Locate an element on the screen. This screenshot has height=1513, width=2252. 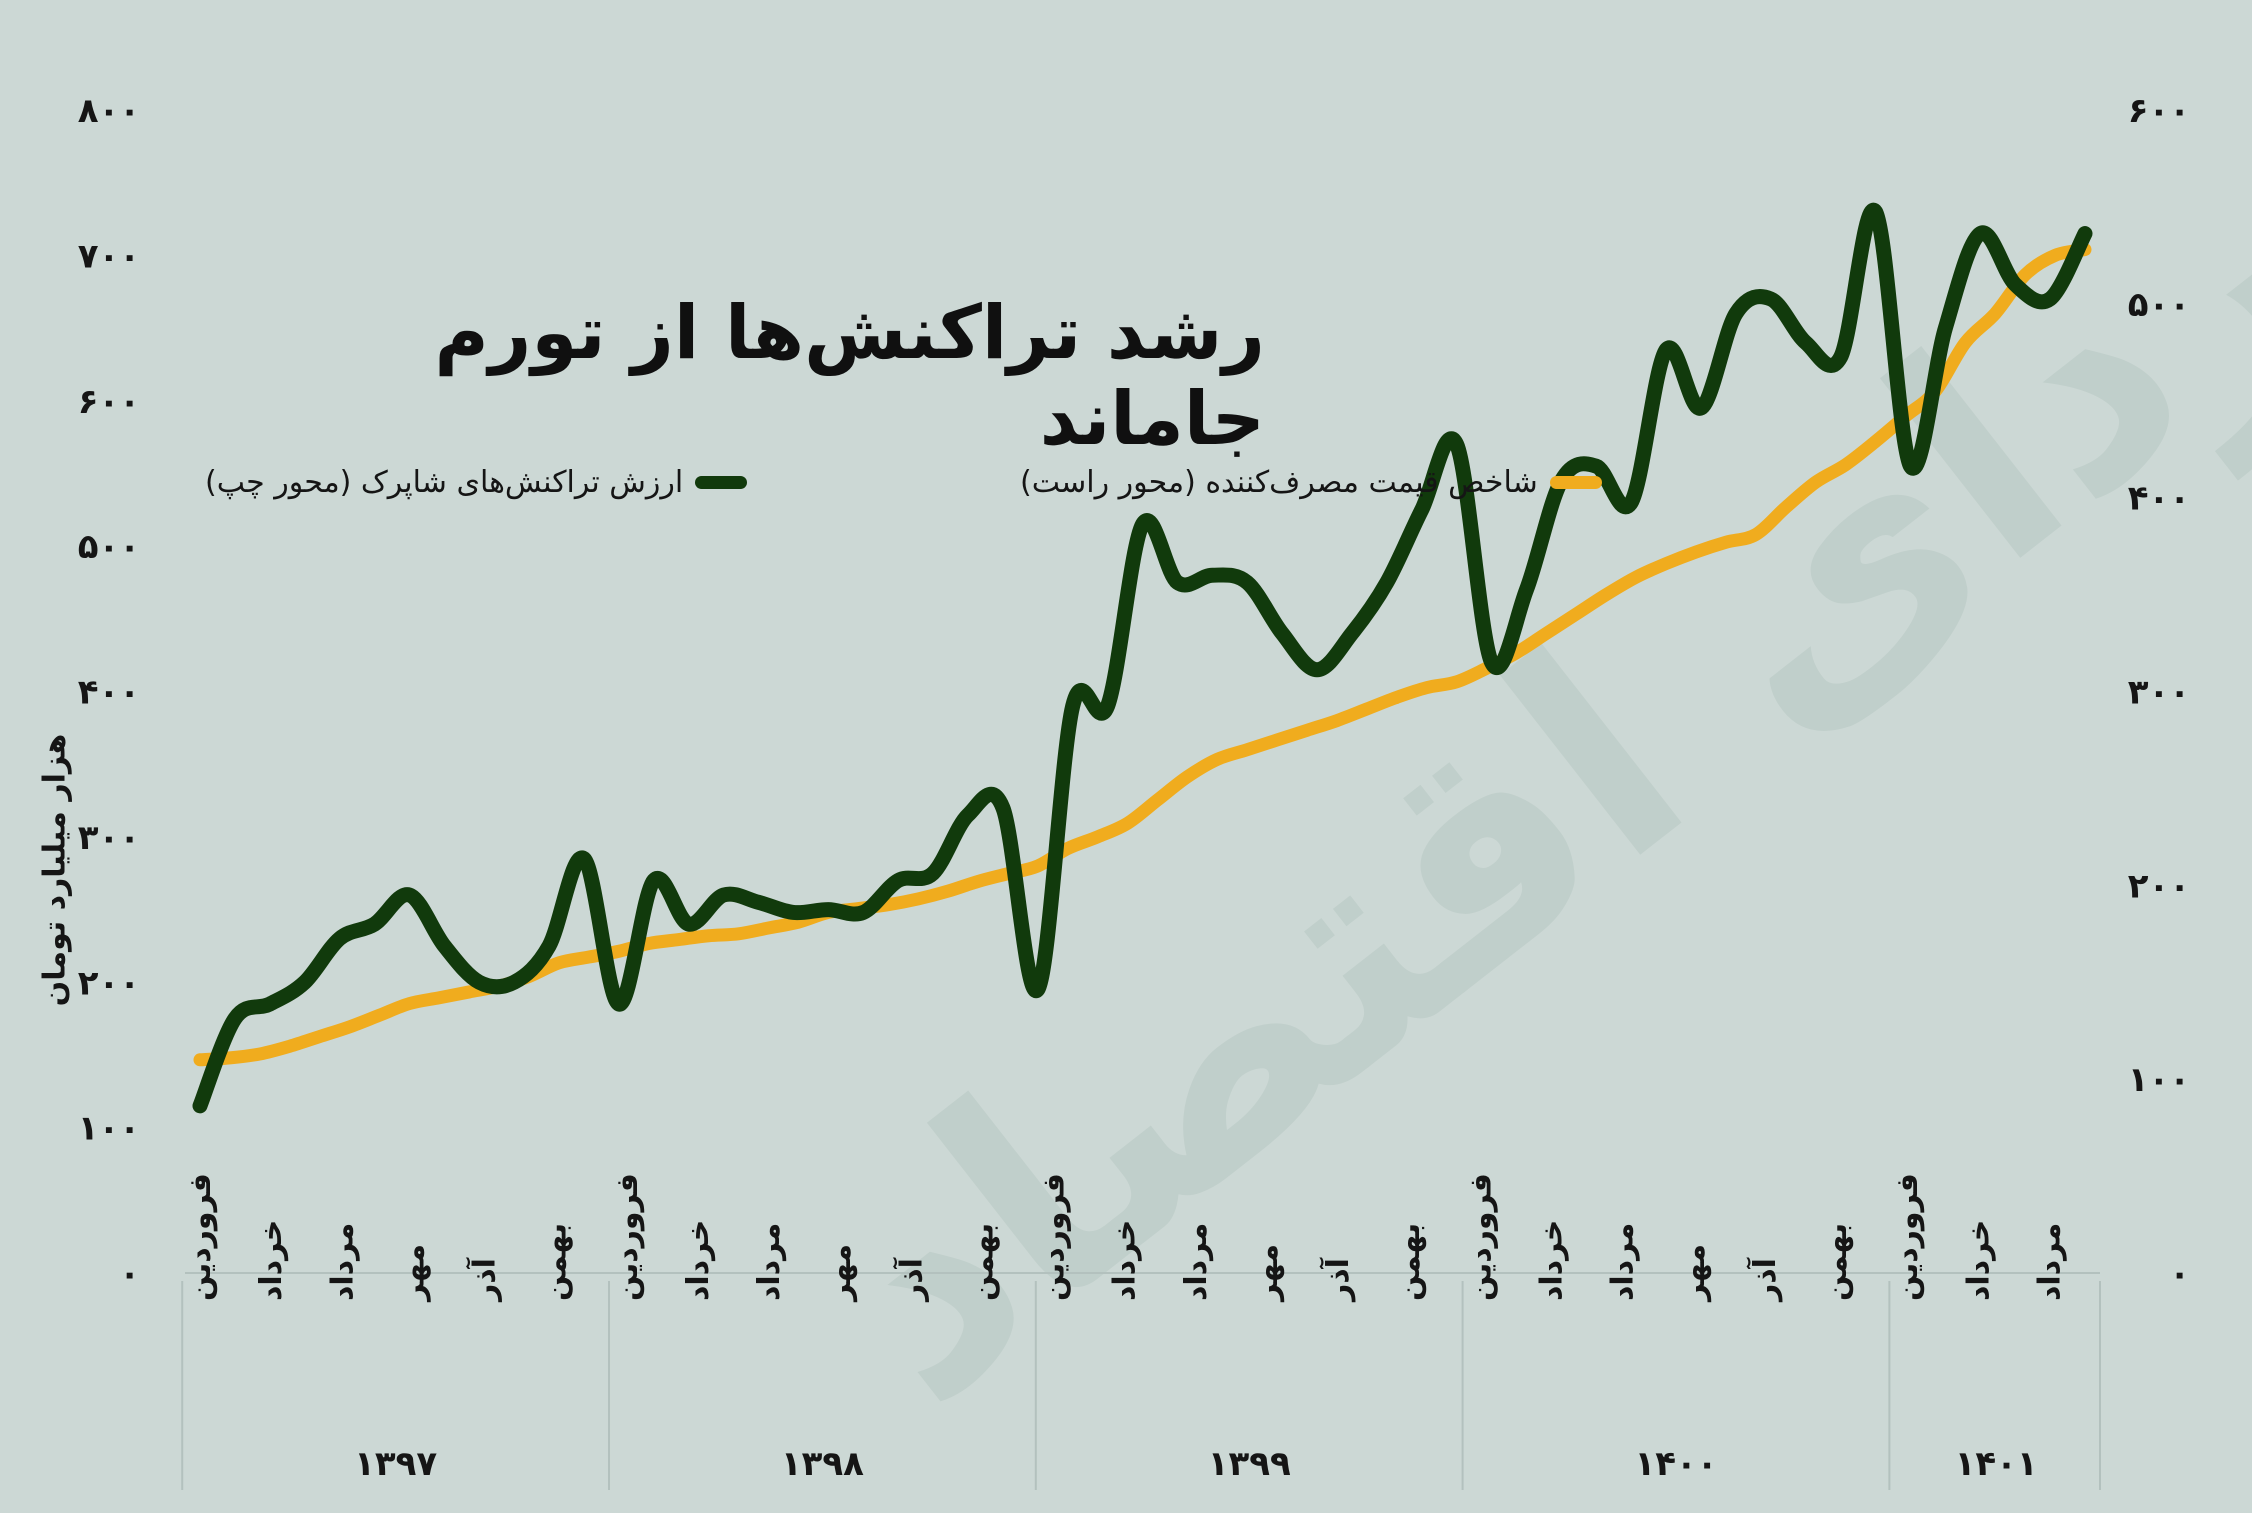
right-tick-label: ۳۰۰ is located at coordinates (2159, 693).